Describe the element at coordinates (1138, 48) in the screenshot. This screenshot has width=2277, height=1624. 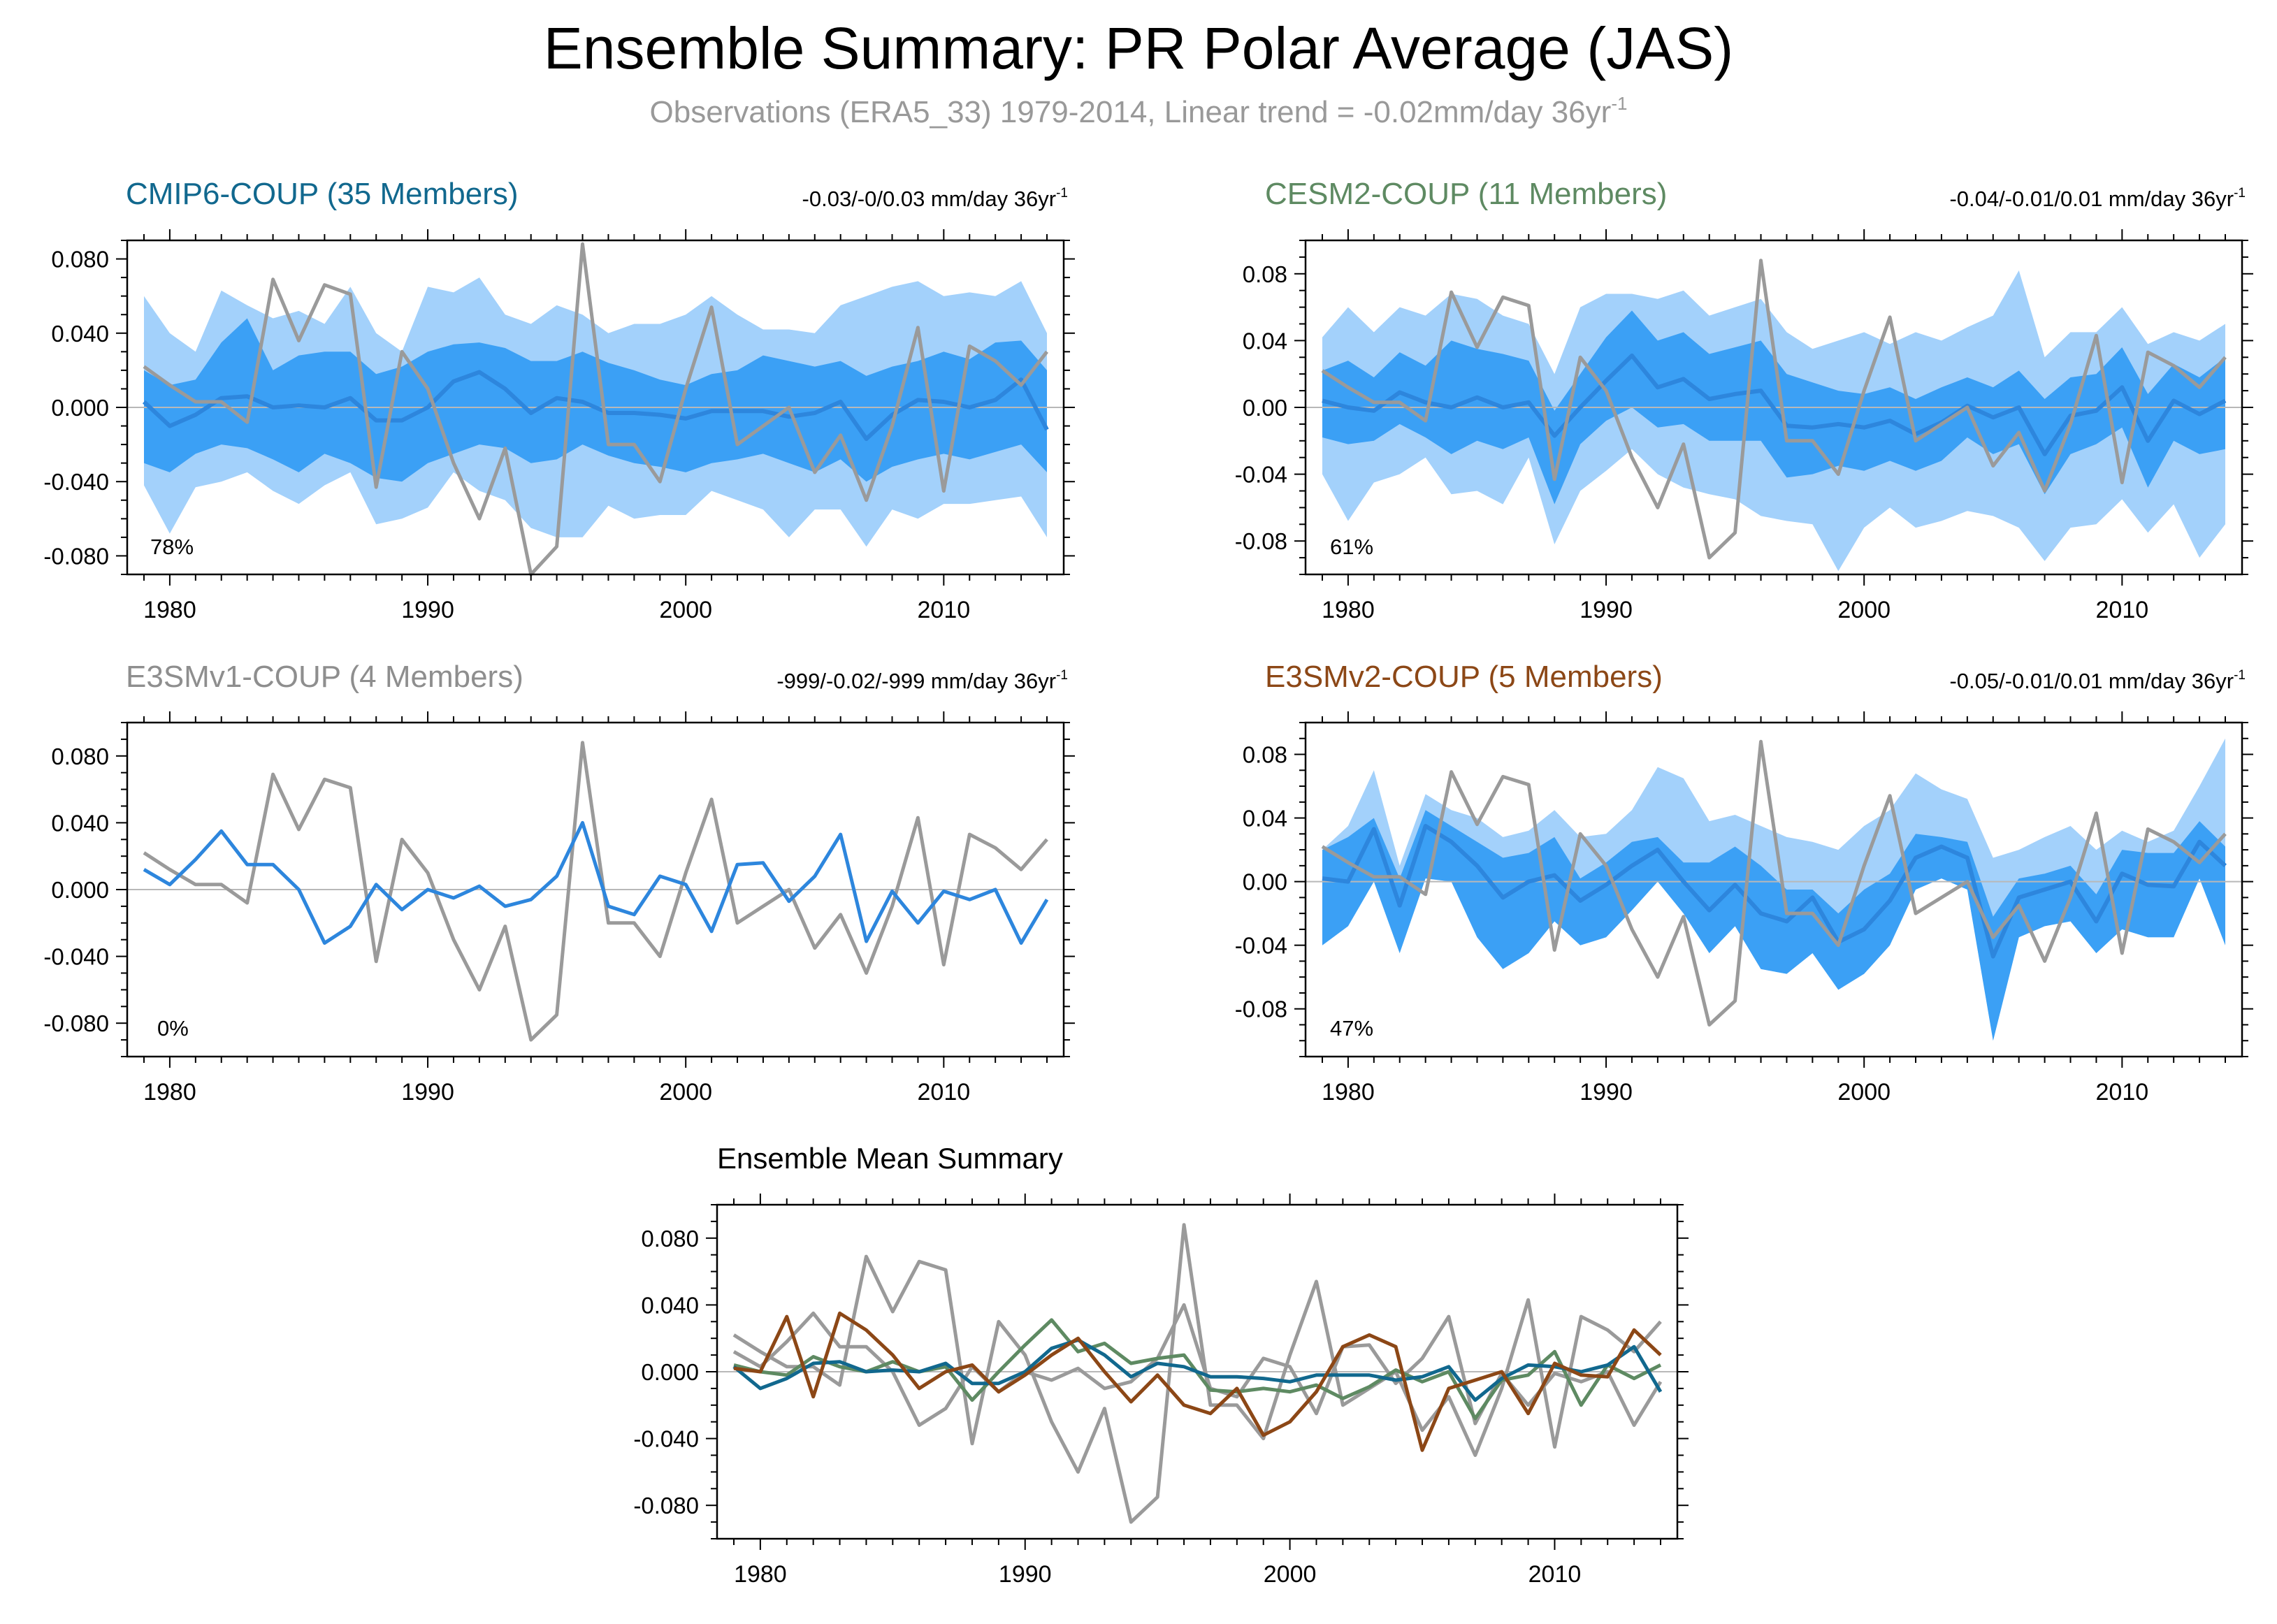
I see `figure-title: Ensemble Summary: PR Polar Average (JAS)` at that location.